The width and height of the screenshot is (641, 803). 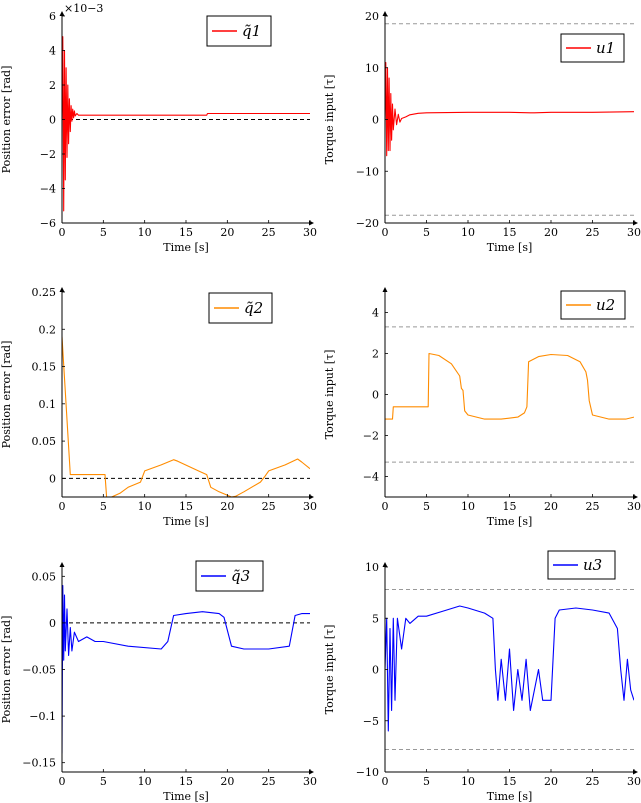 What do you see at coordinates (375, 618) in the screenshot?
I see `y-tick-label: 5` at bounding box center [375, 618].